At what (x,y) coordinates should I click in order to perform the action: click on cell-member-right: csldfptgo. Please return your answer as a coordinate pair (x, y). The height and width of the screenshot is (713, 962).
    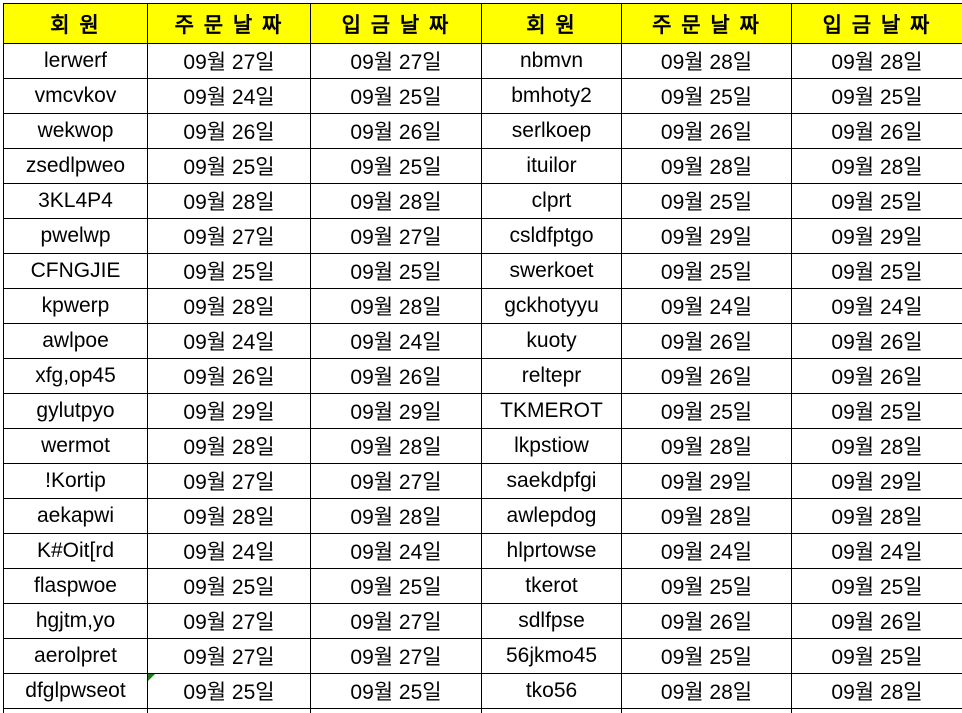
    Looking at the image, I should click on (551, 236).